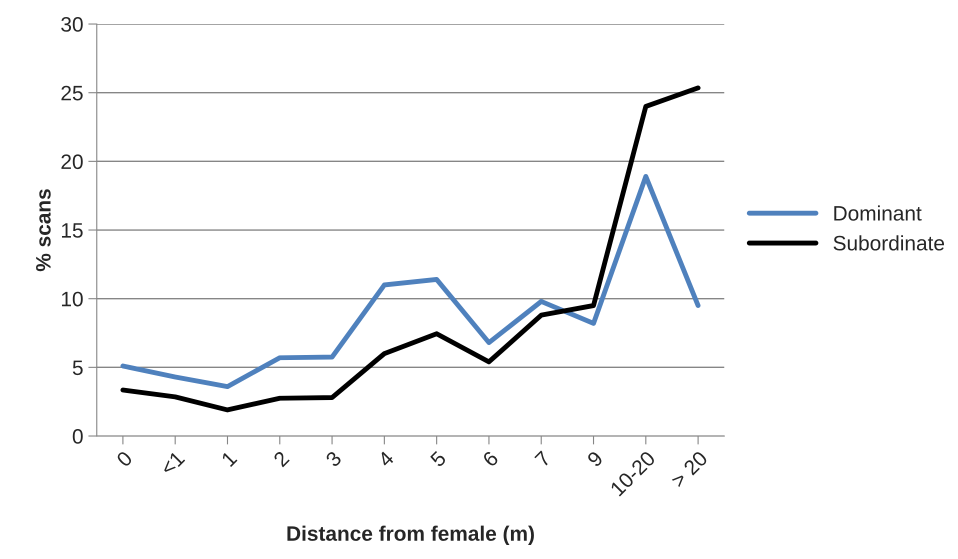 The image size is (958, 559). What do you see at coordinates (72, 24) in the screenshot?
I see `y-tick-label: 30` at bounding box center [72, 24].